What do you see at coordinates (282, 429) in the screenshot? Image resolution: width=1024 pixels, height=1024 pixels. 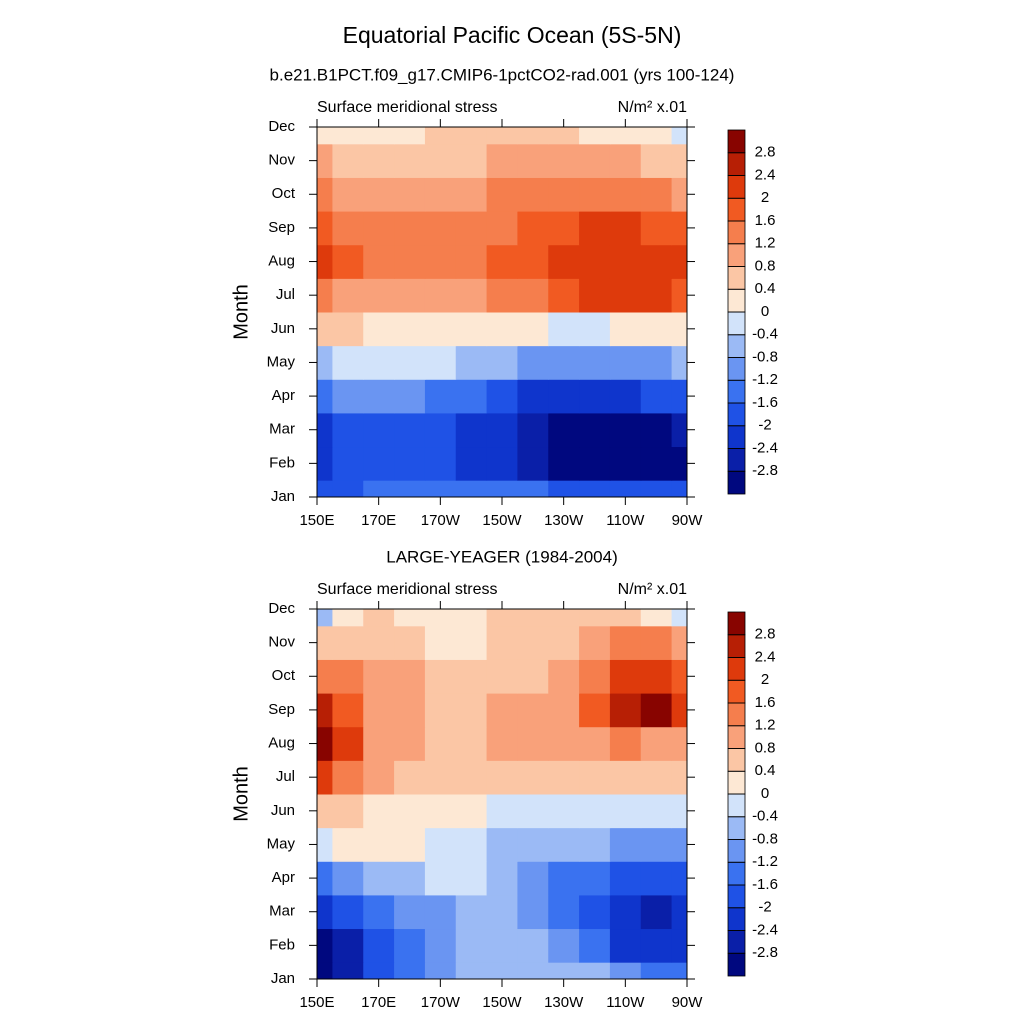 I see `y-tick-label: Mar` at bounding box center [282, 429].